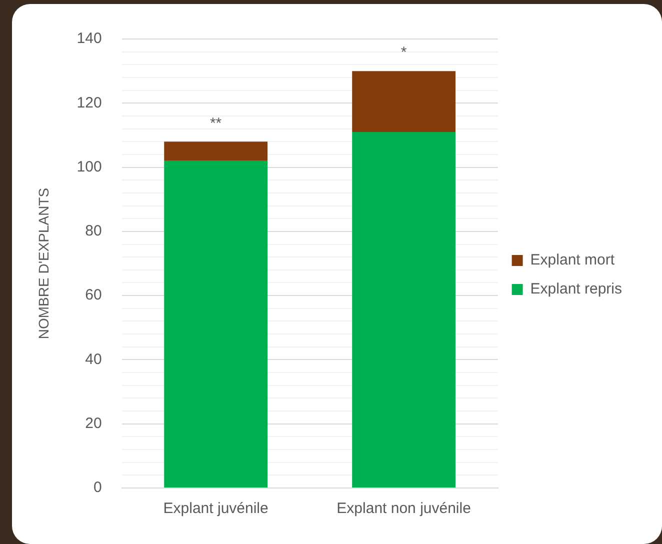 This screenshot has width=662, height=544. I want to click on y-tick-label: 60, so click(93, 295).